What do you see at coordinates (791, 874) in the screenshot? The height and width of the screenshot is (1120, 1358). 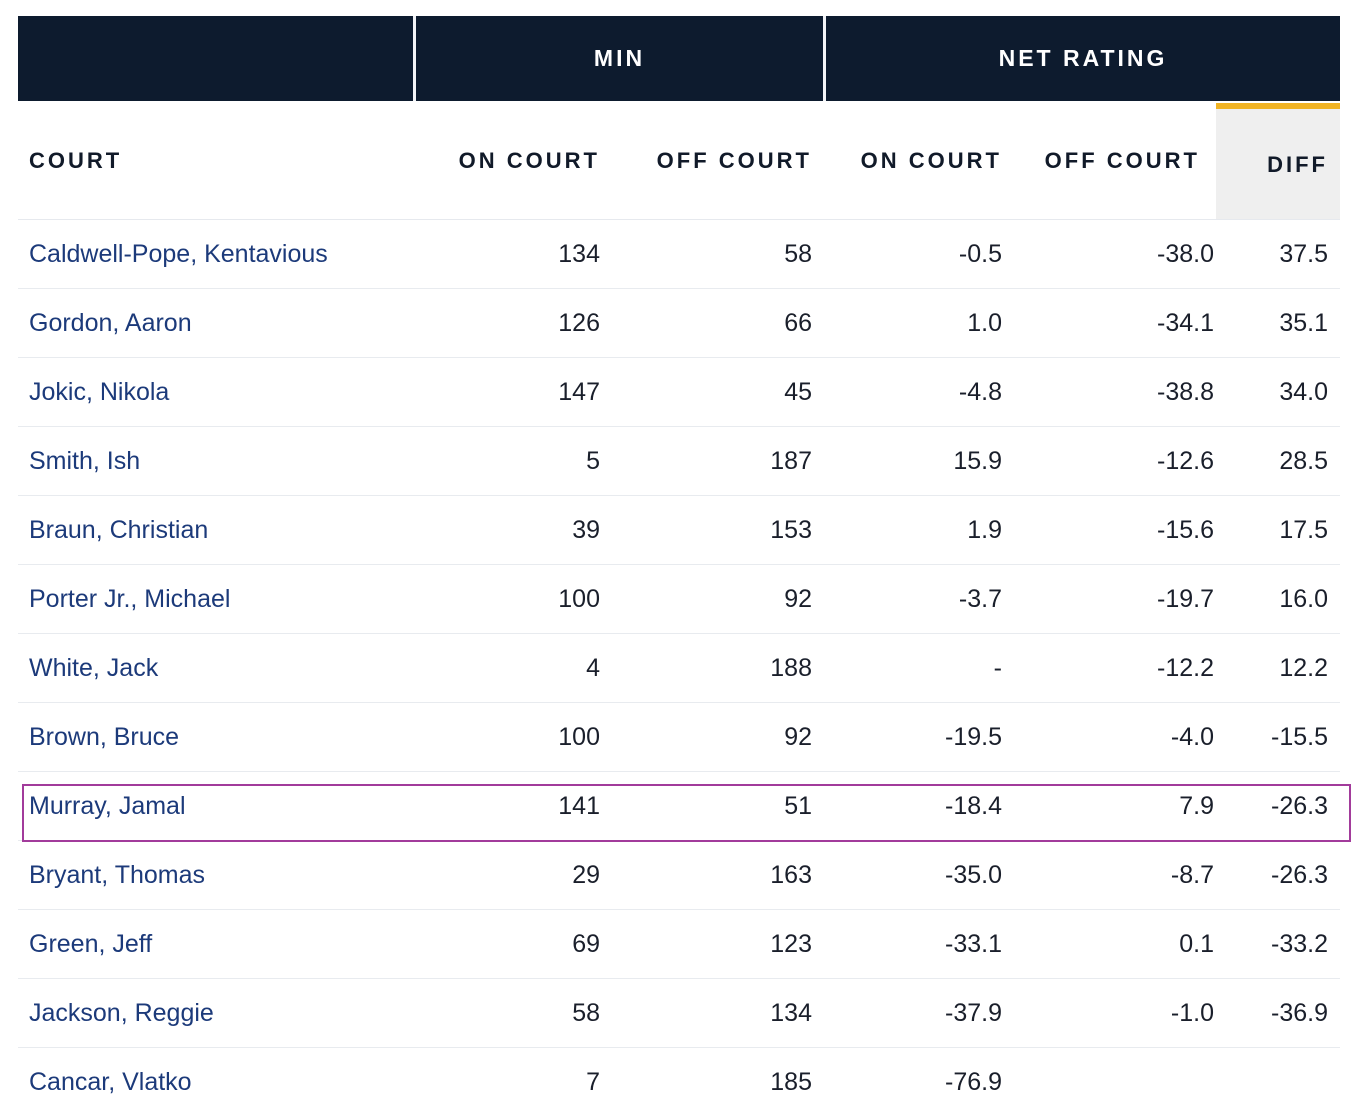 I see `off-court-min-cell: 163` at bounding box center [791, 874].